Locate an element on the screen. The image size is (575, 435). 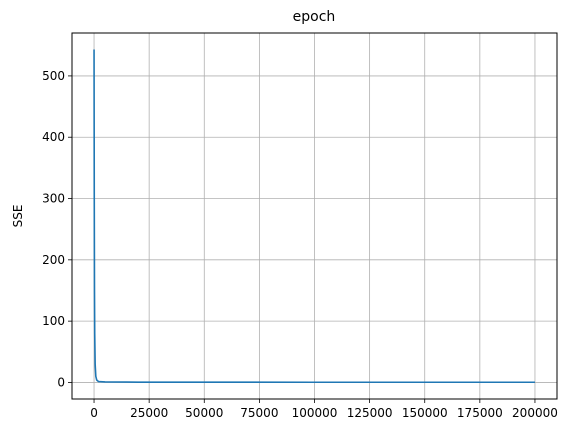
chart-title: epoch is located at coordinates (314, 17).